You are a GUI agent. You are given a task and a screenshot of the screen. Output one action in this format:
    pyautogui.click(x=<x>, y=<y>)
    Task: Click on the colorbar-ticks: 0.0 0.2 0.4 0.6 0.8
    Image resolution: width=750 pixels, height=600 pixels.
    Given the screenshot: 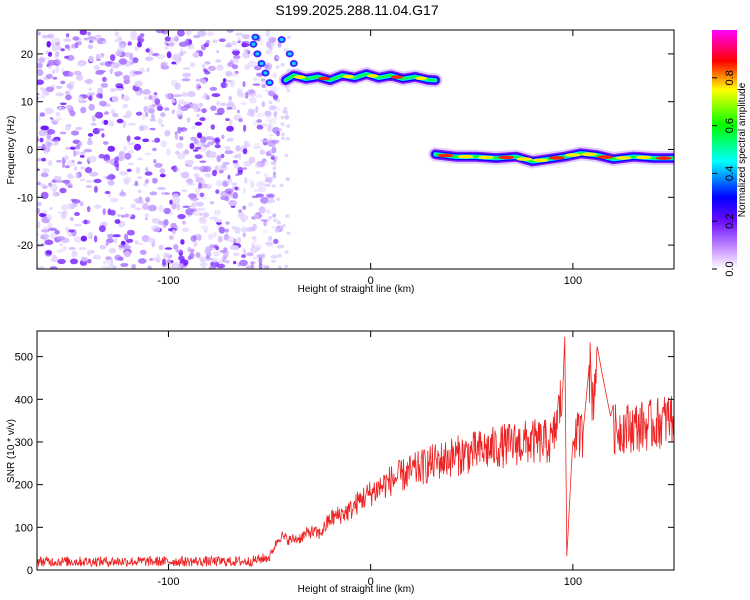 What is the action you would take?
    pyautogui.click(x=724, y=173)
    